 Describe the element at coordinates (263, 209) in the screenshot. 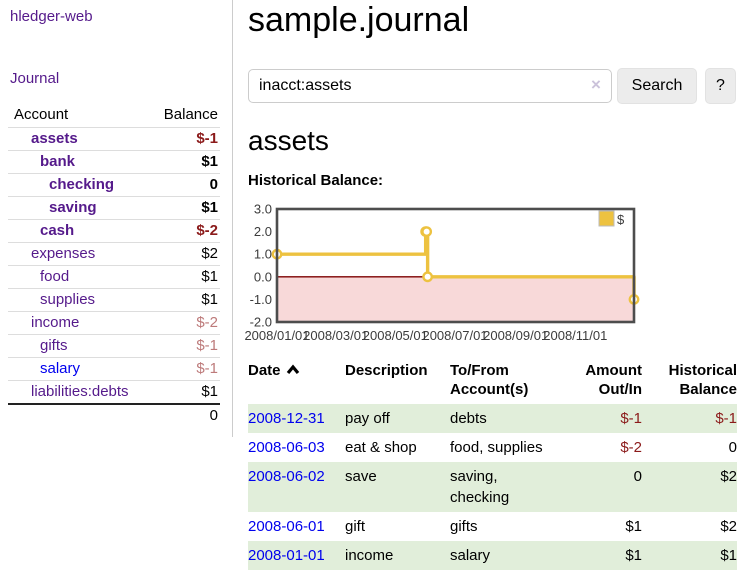

I see `svg-text: 3.0` at that location.